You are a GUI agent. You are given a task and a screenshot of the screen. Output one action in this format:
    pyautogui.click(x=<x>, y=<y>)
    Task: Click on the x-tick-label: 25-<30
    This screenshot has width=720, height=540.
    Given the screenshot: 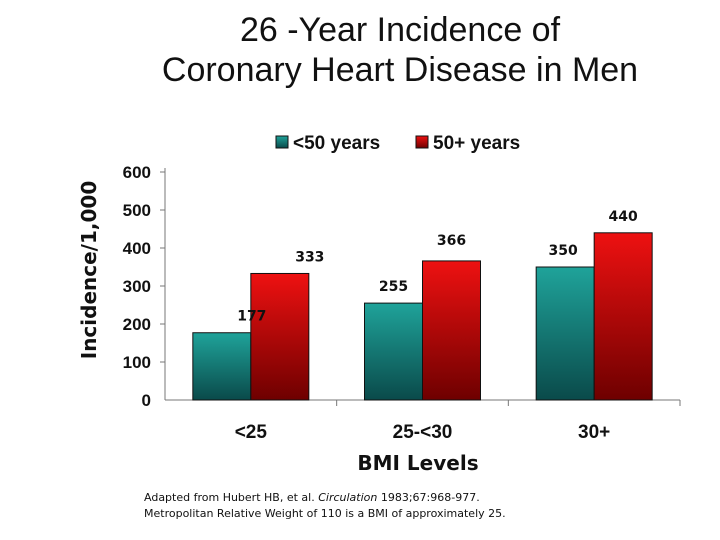 What is the action you would take?
    pyautogui.click(x=423, y=432)
    